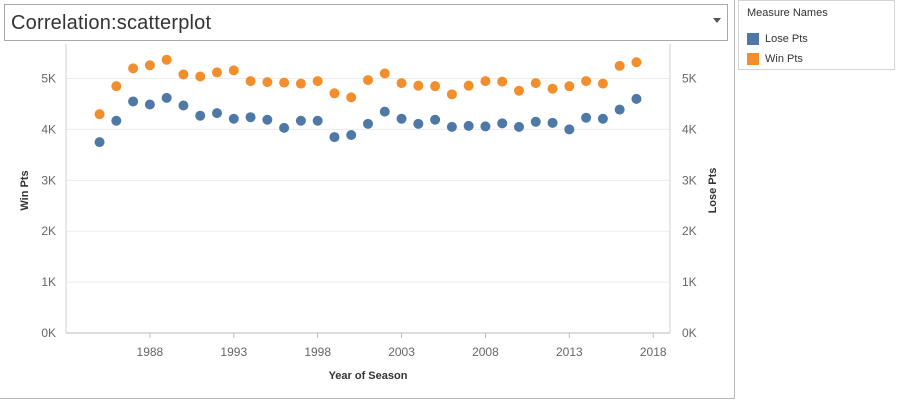  I want to click on page-title: Correlation:scatterplot, so click(111, 23).